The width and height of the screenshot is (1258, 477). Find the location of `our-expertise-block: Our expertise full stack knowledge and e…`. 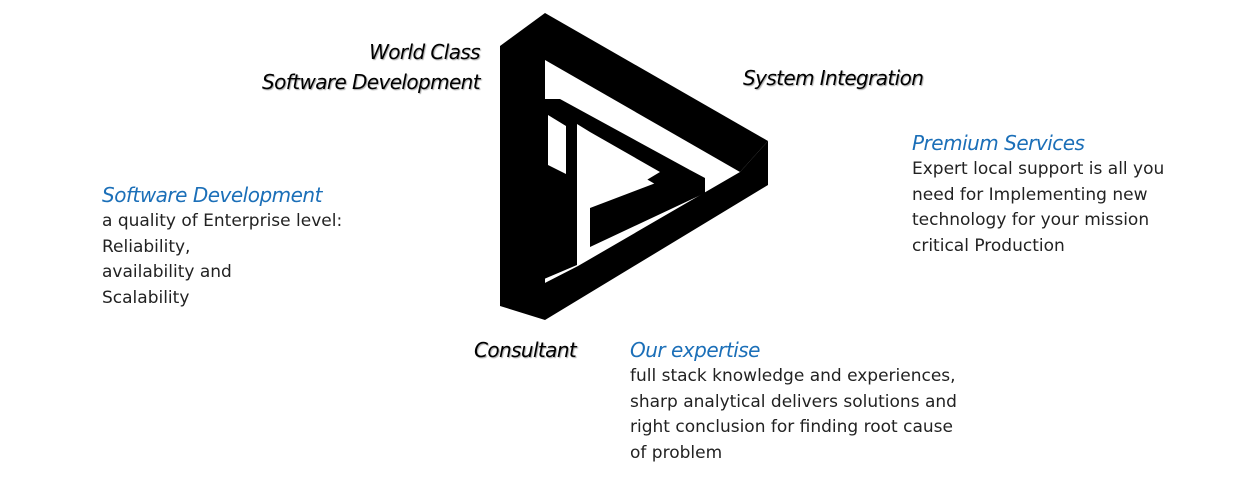

our-expertise-block: Our expertise full stack knowledge and e… is located at coordinates (793, 401).